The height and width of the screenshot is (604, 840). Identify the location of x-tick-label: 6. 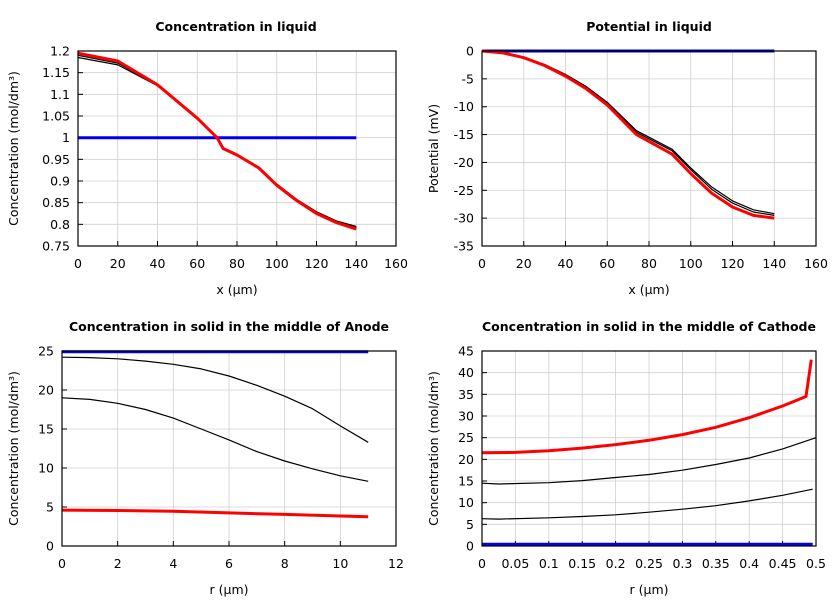
(229, 563).